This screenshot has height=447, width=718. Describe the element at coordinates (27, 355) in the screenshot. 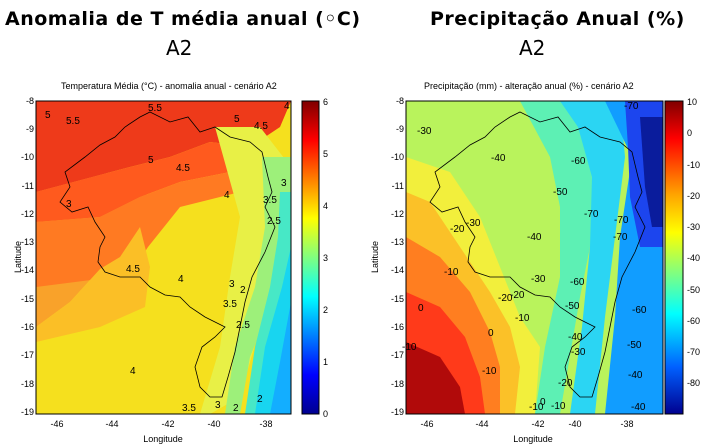

I see `y-tick-label: -17` at that location.